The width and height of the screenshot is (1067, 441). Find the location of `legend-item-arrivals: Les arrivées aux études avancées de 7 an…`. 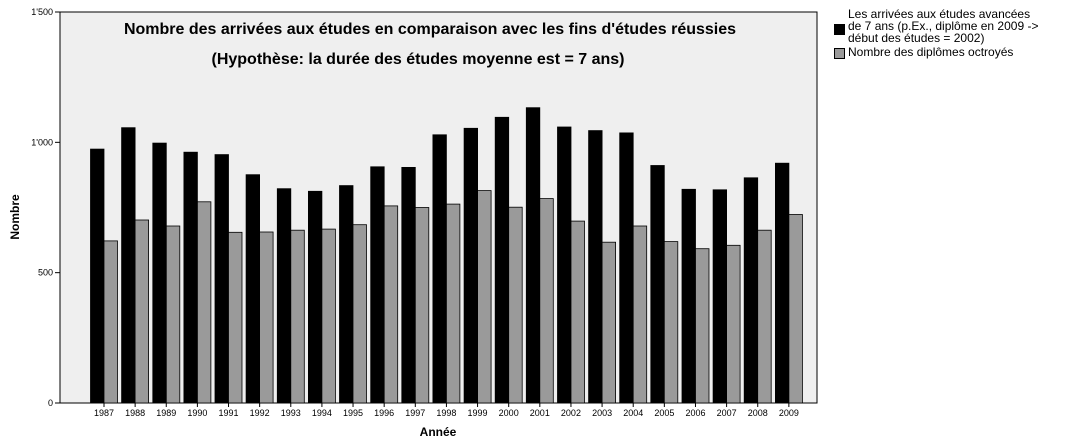

legend-item-arrivals: Les arrivées aux études avancées de 7 an… is located at coordinates (949, 26).